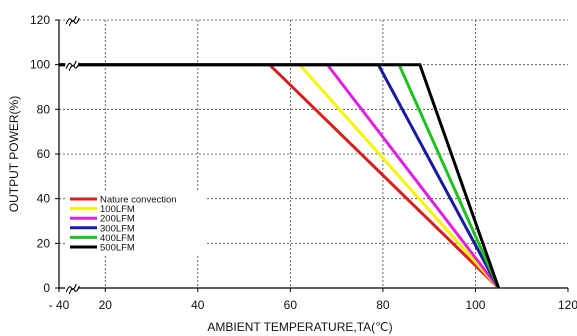  Describe the element at coordinates (44, 243) in the screenshot. I see `y-tick-label: 20` at that location.